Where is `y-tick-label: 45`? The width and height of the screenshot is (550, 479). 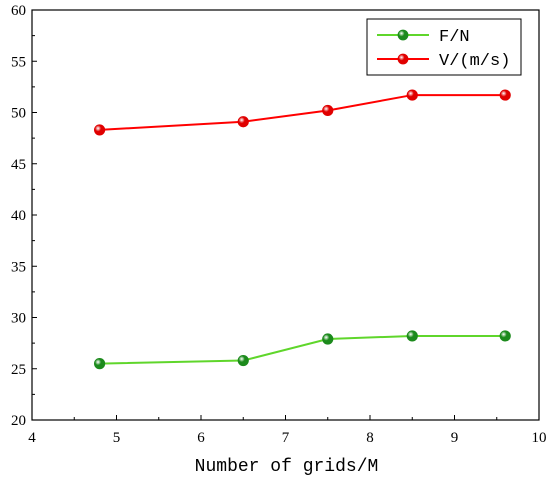
y-tick-label: 45 is located at coordinates (18, 165).